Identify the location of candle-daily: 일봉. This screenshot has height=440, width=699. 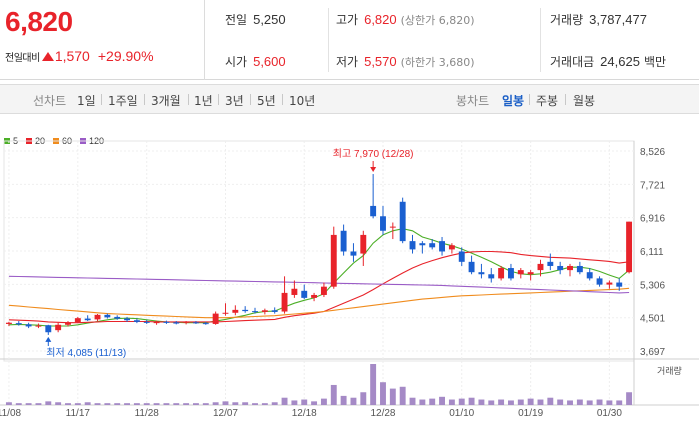
(513, 101).